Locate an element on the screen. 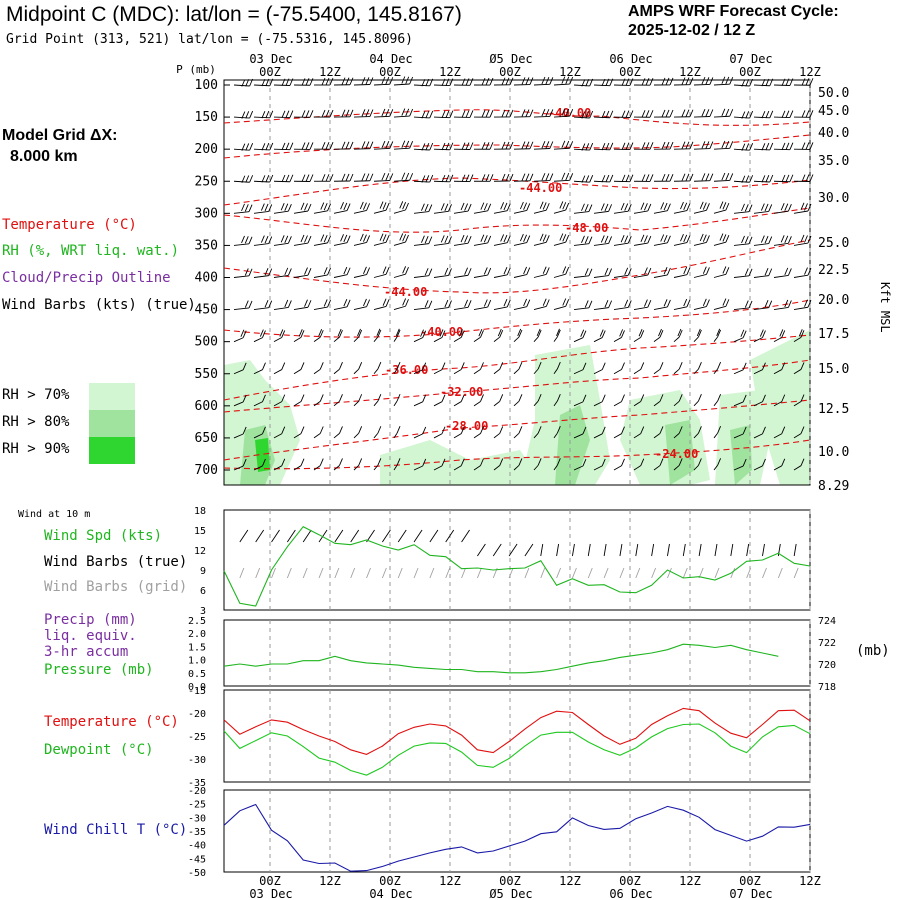  wind-chill-panel: -20-25-30-35-40-45-50 is located at coordinates (499, 832).